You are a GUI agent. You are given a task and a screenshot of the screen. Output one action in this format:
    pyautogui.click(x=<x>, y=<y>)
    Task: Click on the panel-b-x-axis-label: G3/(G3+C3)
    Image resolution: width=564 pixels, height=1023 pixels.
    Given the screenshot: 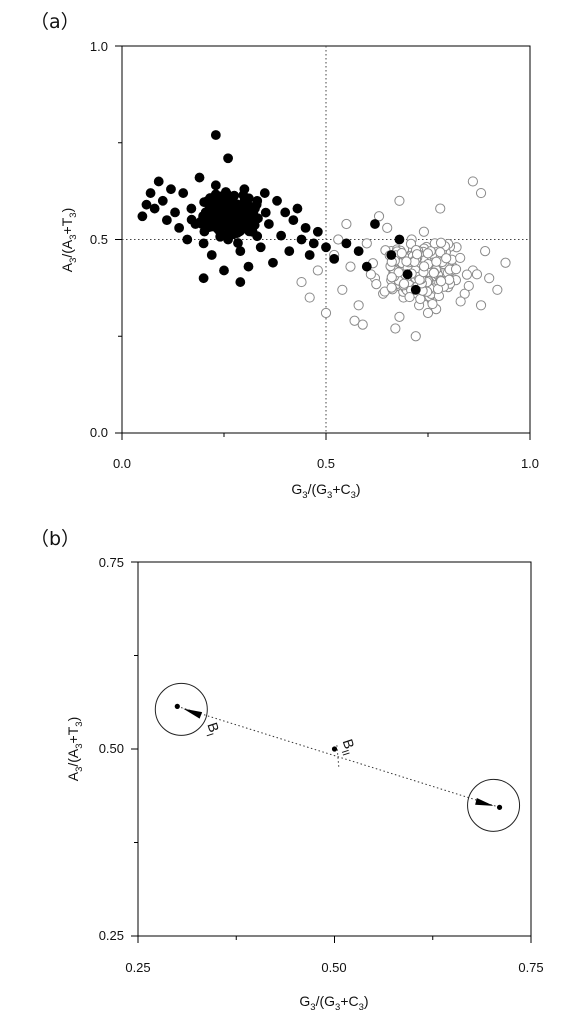 What is the action you would take?
    pyautogui.click(x=333, y=1003)
    